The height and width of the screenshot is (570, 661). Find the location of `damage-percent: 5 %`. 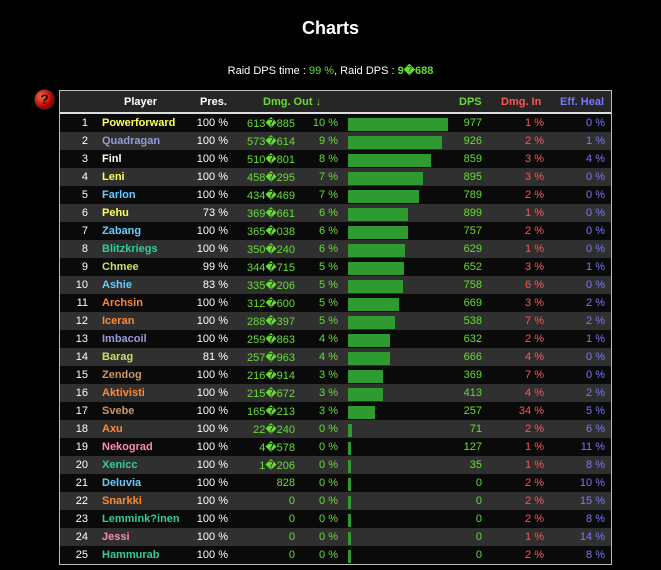

damage-percent: 5 % is located at coordinates (328, 303).